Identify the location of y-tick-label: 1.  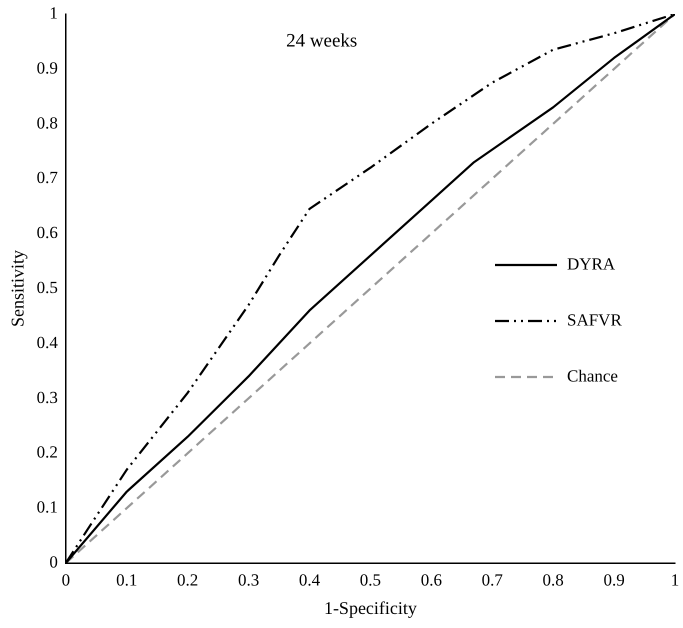
(53, 12).